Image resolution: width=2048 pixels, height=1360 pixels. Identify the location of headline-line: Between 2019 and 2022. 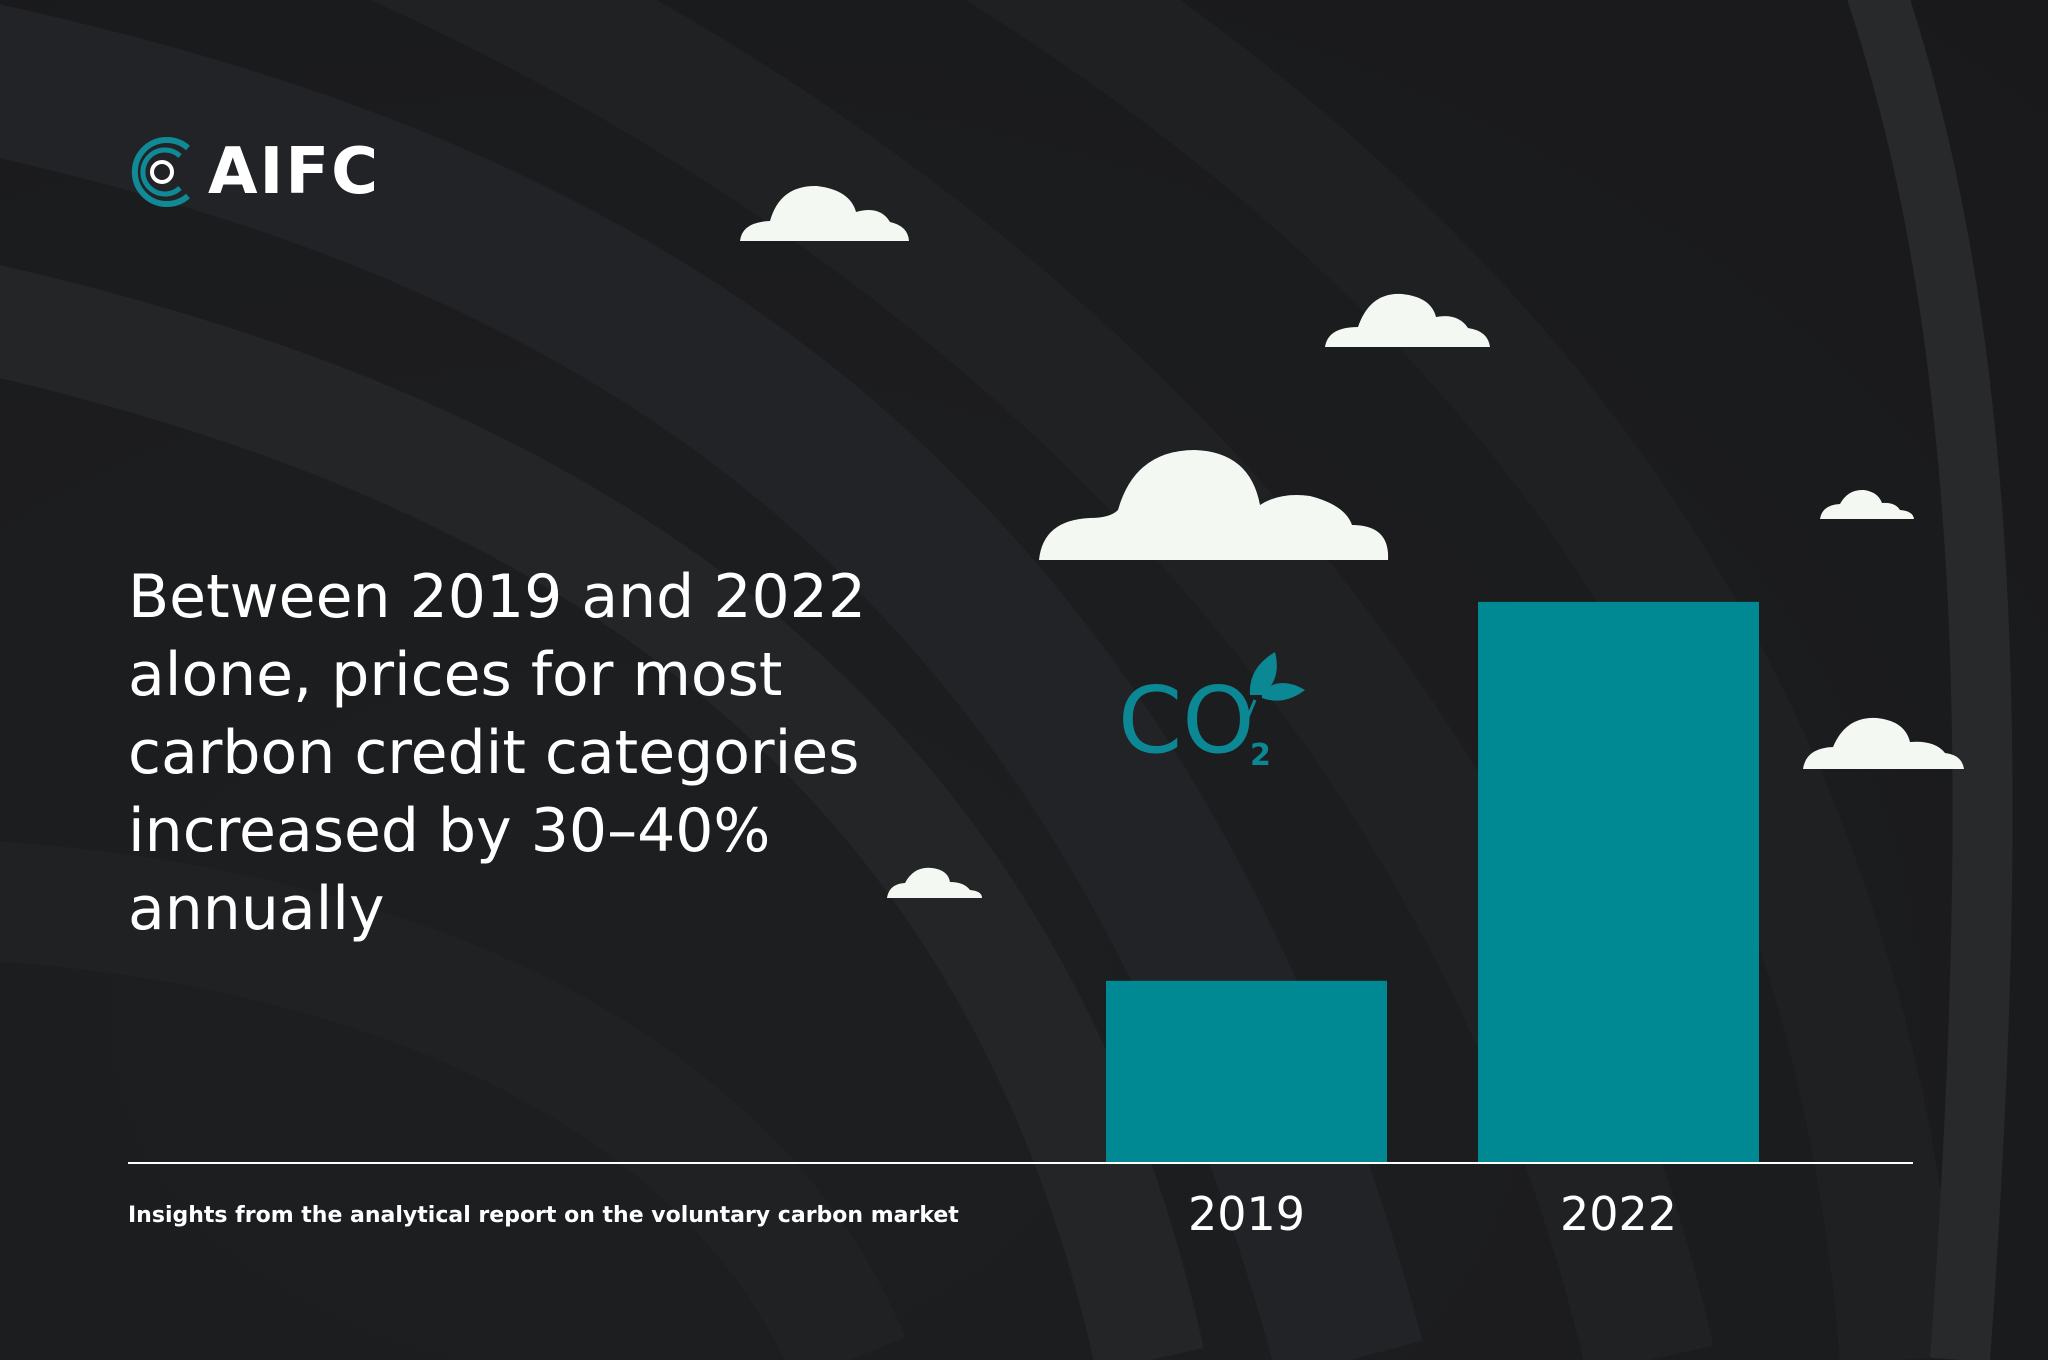
(497, 597).